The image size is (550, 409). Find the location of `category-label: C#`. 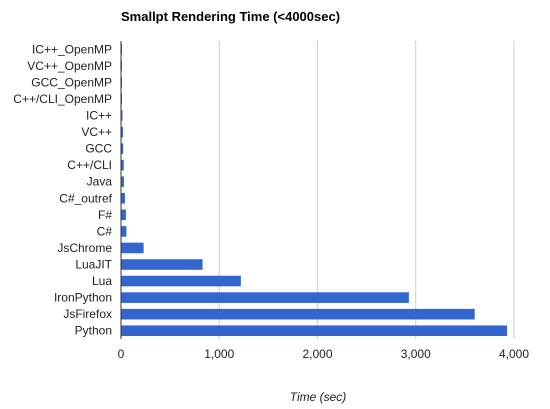

category-label: C# is located at coordinates (105, 231).